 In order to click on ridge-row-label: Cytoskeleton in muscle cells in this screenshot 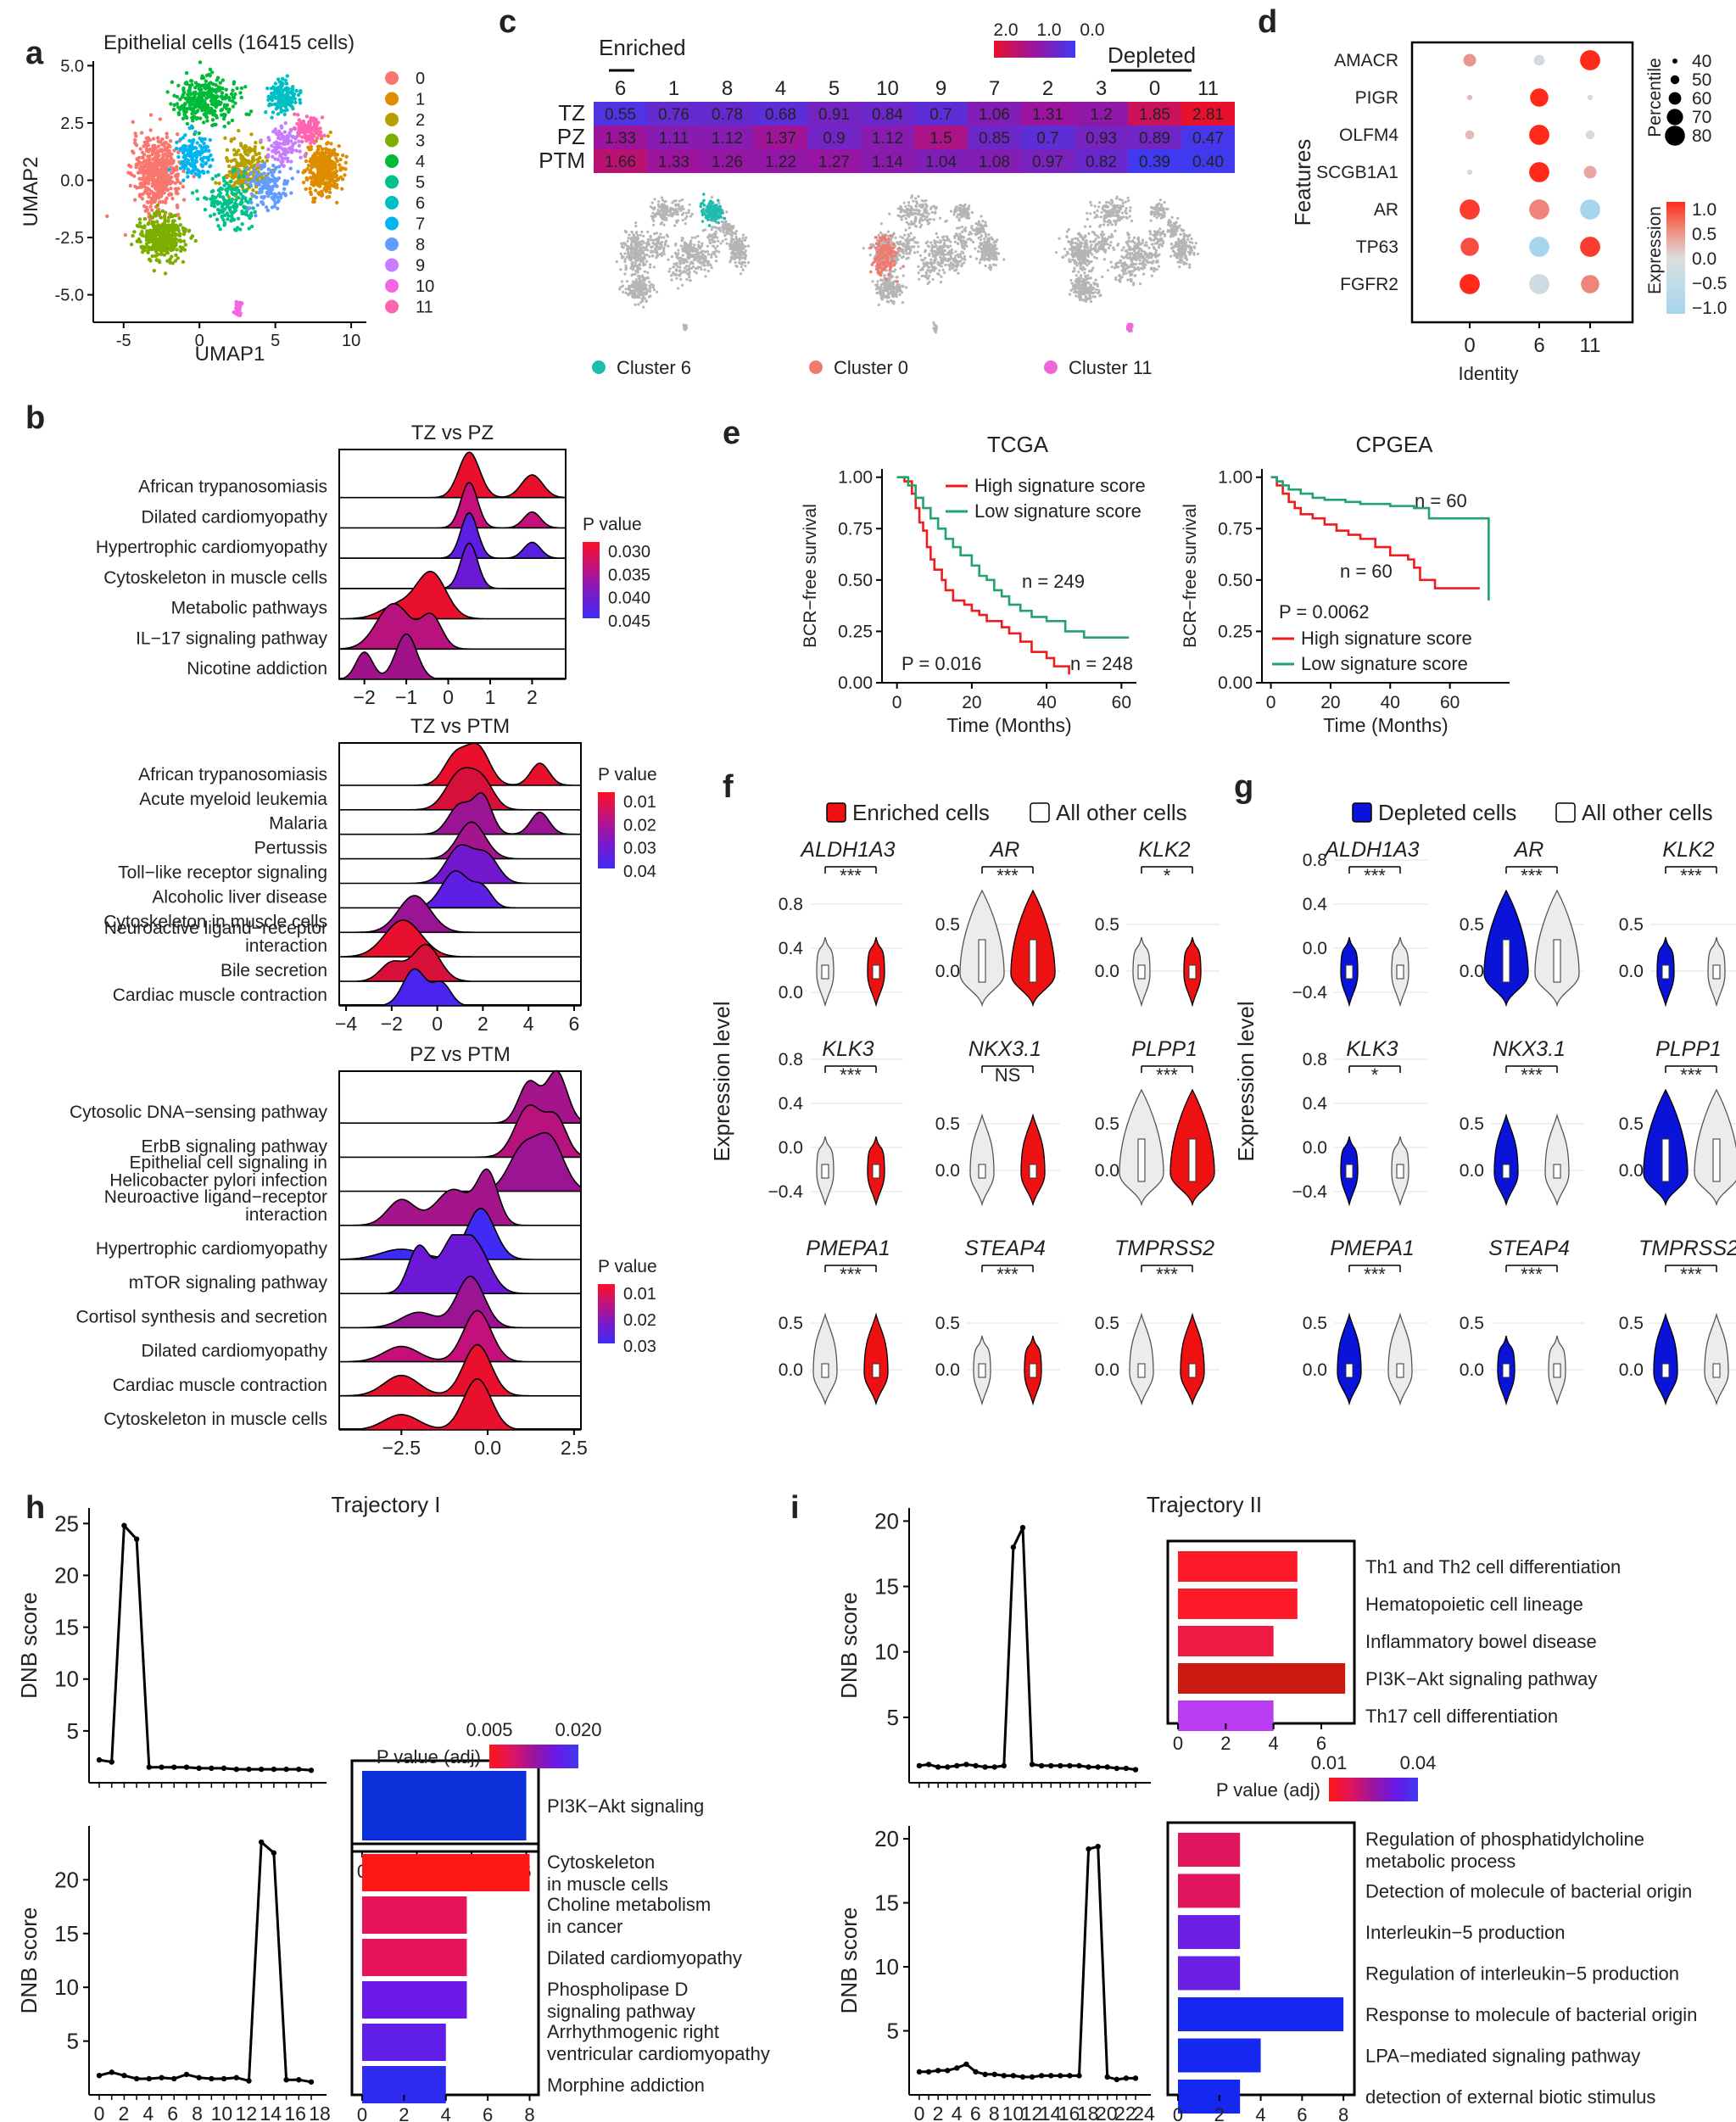, I will do `click(215, 1419)`.